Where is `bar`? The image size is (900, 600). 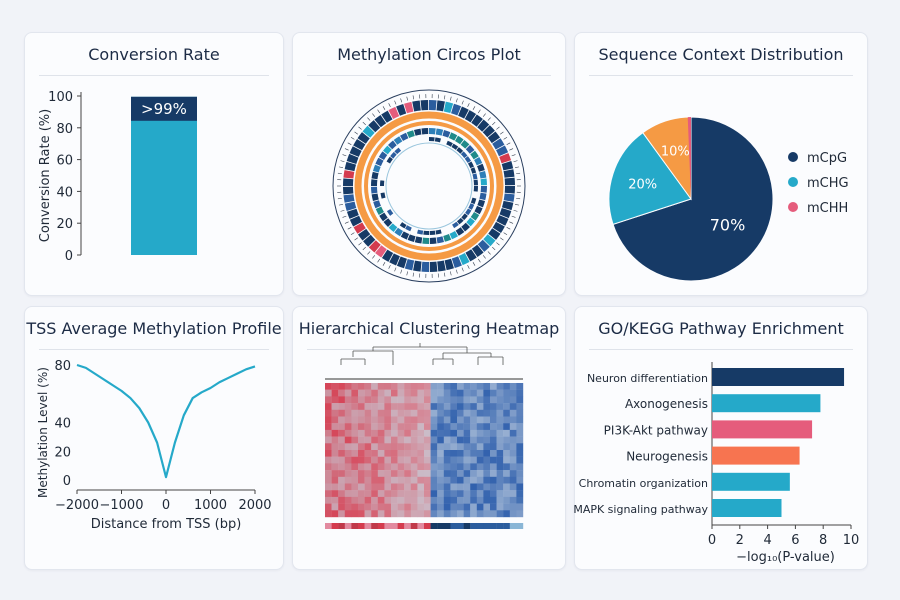
bar is located at coordinates (164, 175).